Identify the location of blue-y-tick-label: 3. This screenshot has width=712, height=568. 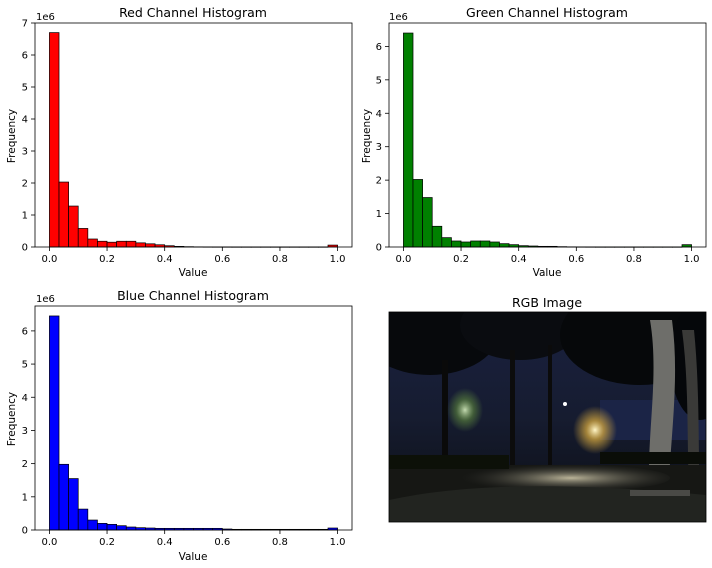
(25, 431).